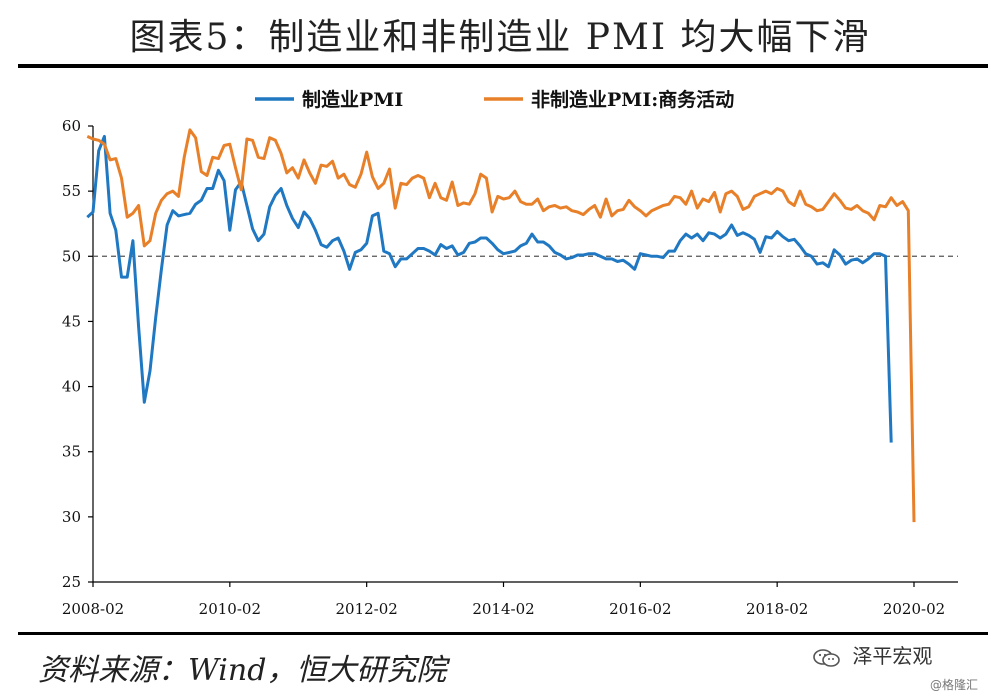 The height and width of the screenshot is (698, 1000). Describe the element at coordinates (777, 609) in the screenshot. I see `x-tick-label: 2018-02` at that location.